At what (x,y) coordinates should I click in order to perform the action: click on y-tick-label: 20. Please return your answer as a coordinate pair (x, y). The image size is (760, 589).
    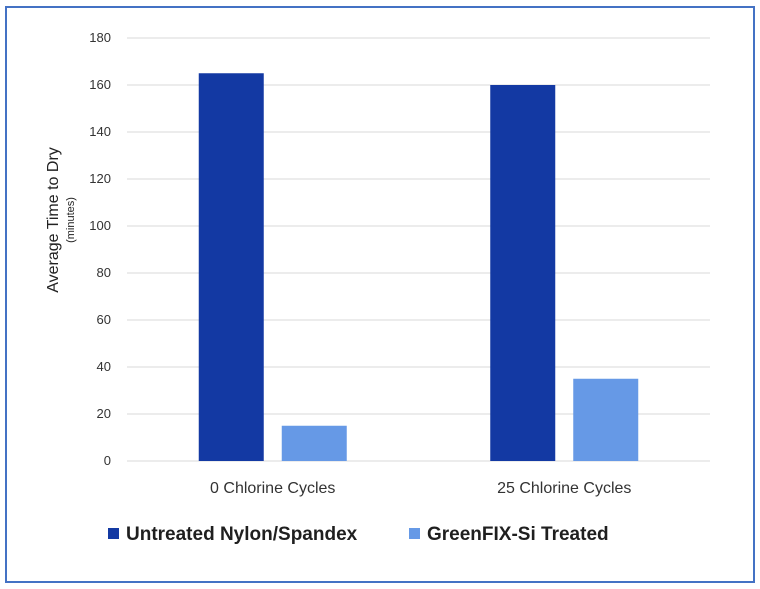
    Looking at the image, I should click on (104, 413).